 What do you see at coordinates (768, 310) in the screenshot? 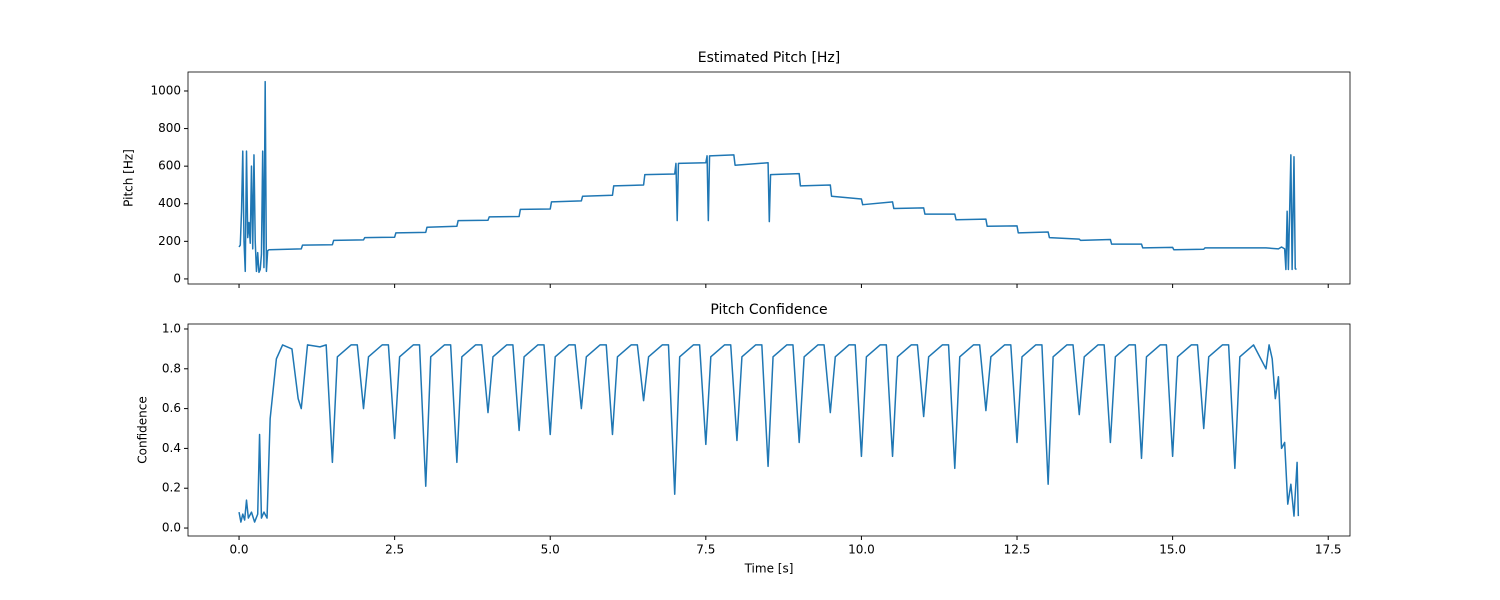
I see `chart-title: Pitch Confidence` at bounding box center [768, 310].